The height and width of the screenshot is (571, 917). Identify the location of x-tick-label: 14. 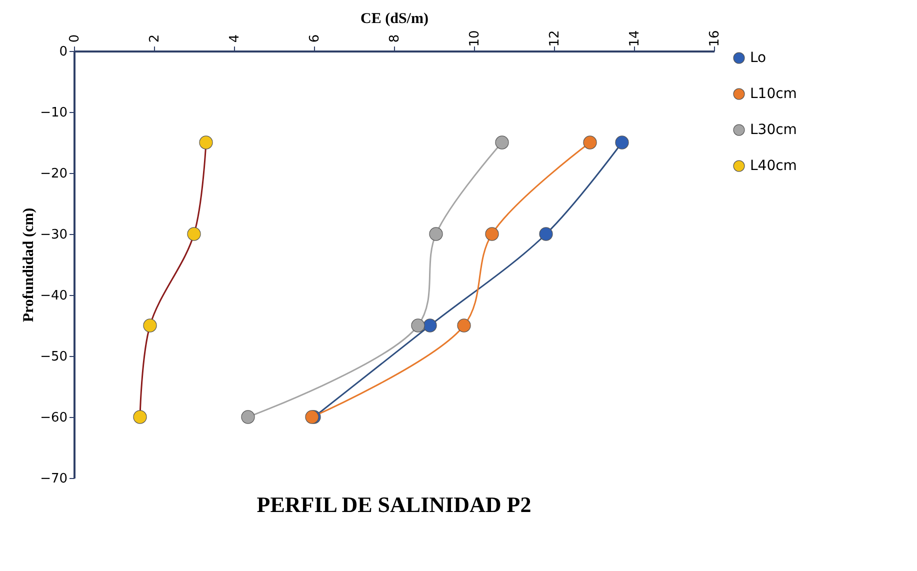
(635, 38).